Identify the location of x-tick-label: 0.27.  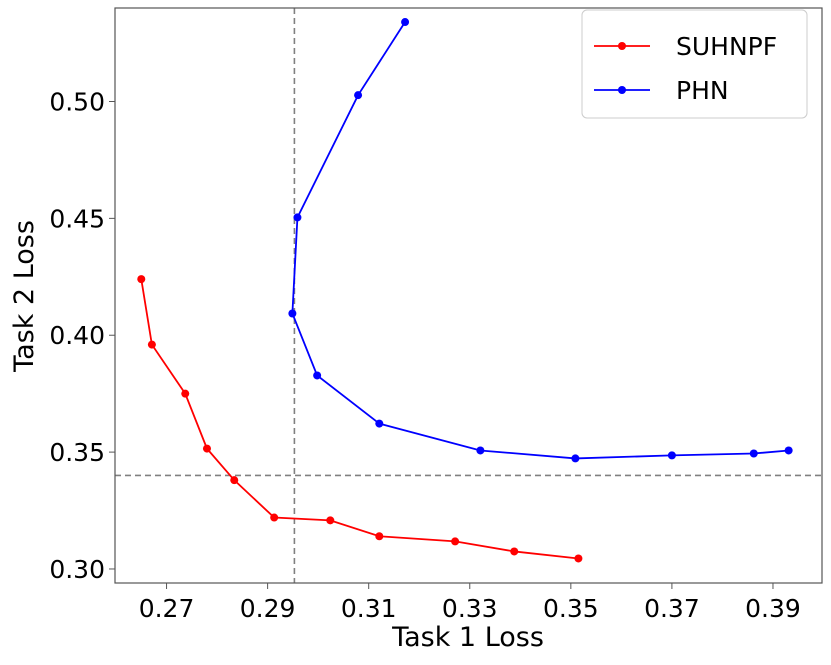
(167, 608).